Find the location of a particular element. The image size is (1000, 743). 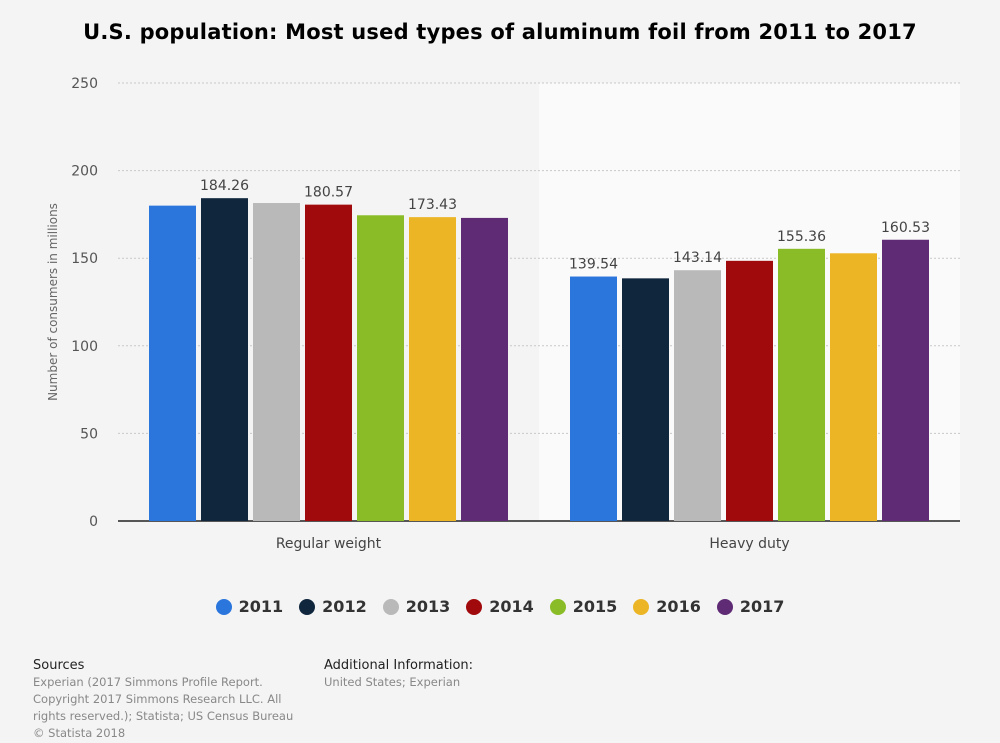

y-tick-label: 50 is located at coordinates (89, 434).